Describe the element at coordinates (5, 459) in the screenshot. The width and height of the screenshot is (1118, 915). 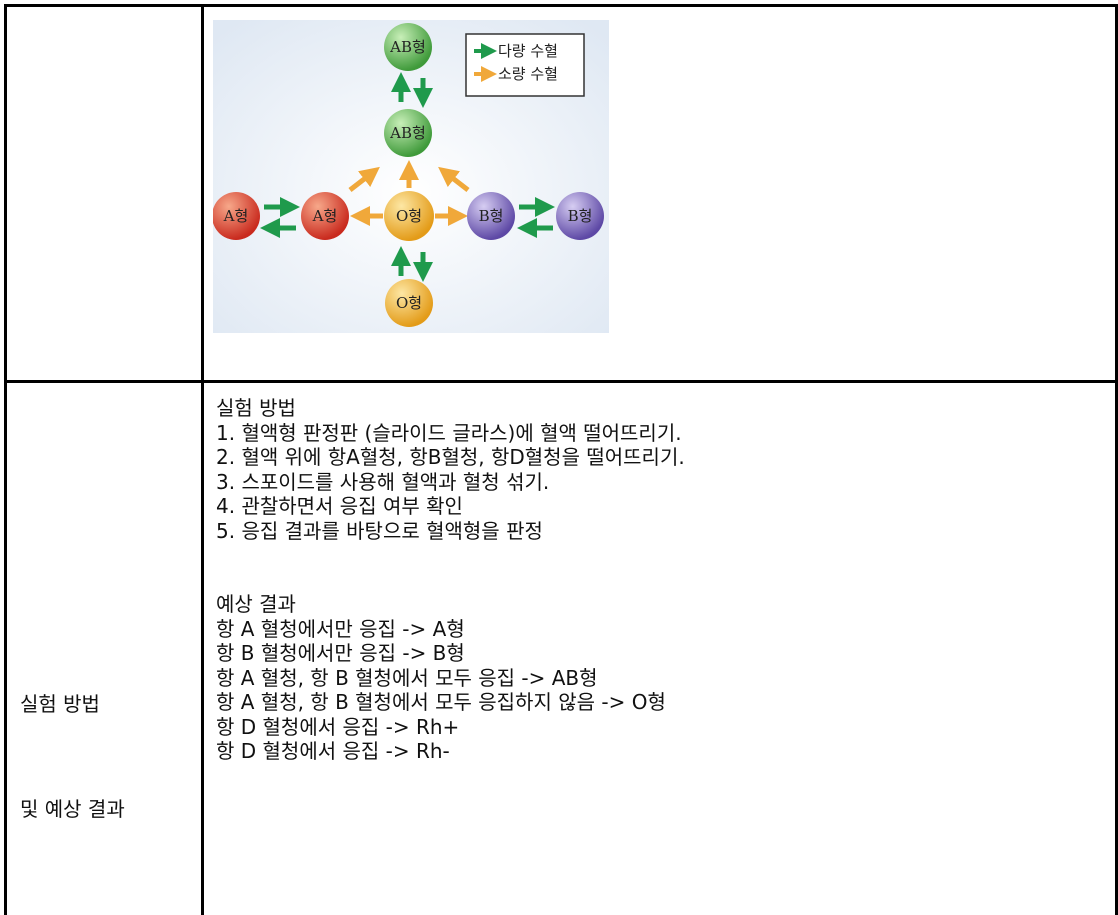
I see `table-border-left` at that location.